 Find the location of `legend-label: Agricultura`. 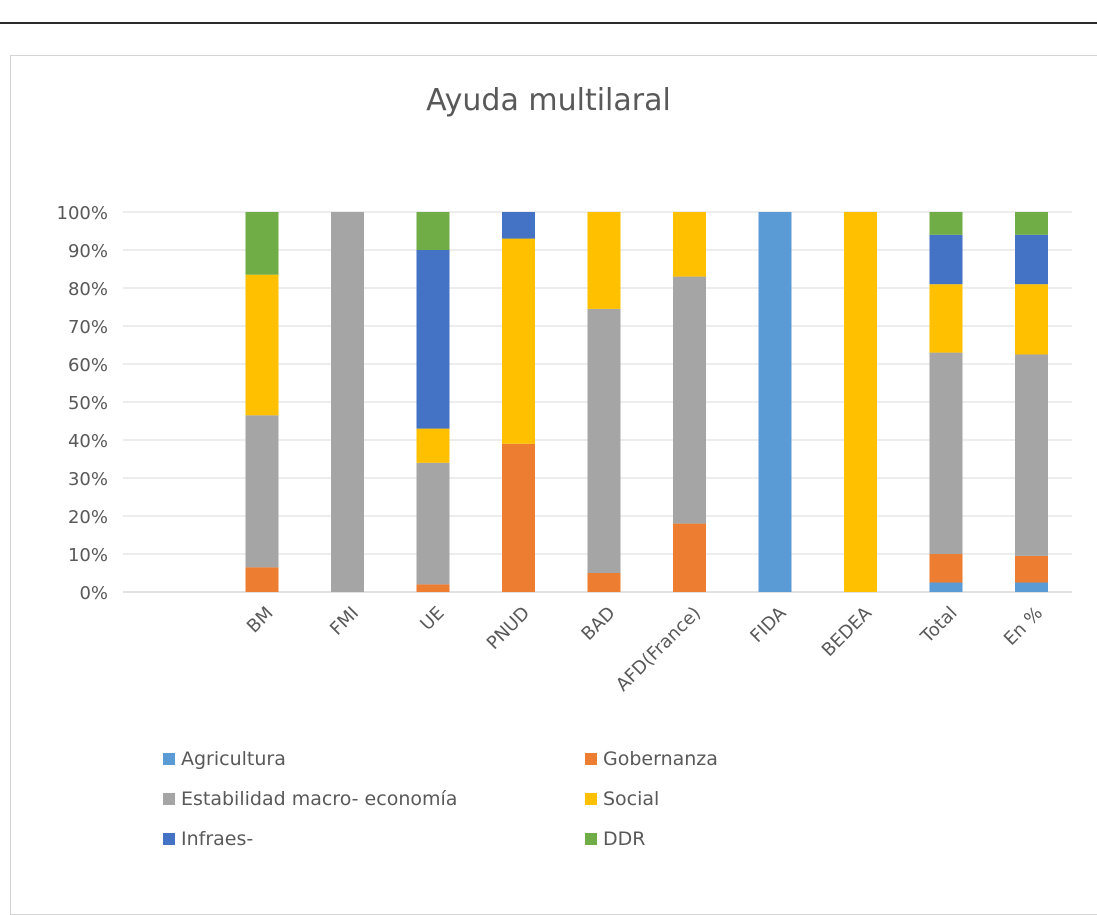

legend-label: Agricultura is located at coordinates (233, 759).